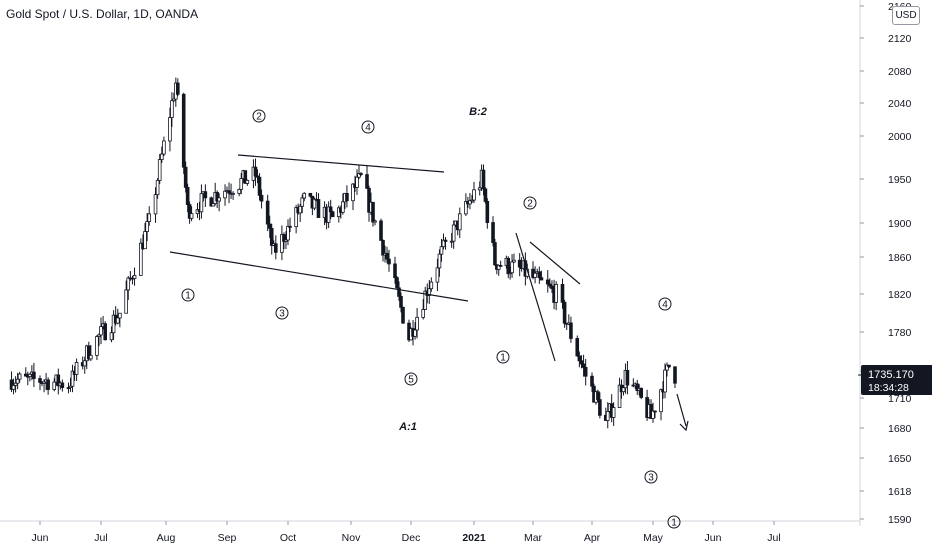 The image size is (932, 550). What do you see at coordinates (102, 14) in the screenshot?
I see `chart-title: Gold Spot / U.S. Dollar, 1D, OANDA` at bounding box center [102, 14].